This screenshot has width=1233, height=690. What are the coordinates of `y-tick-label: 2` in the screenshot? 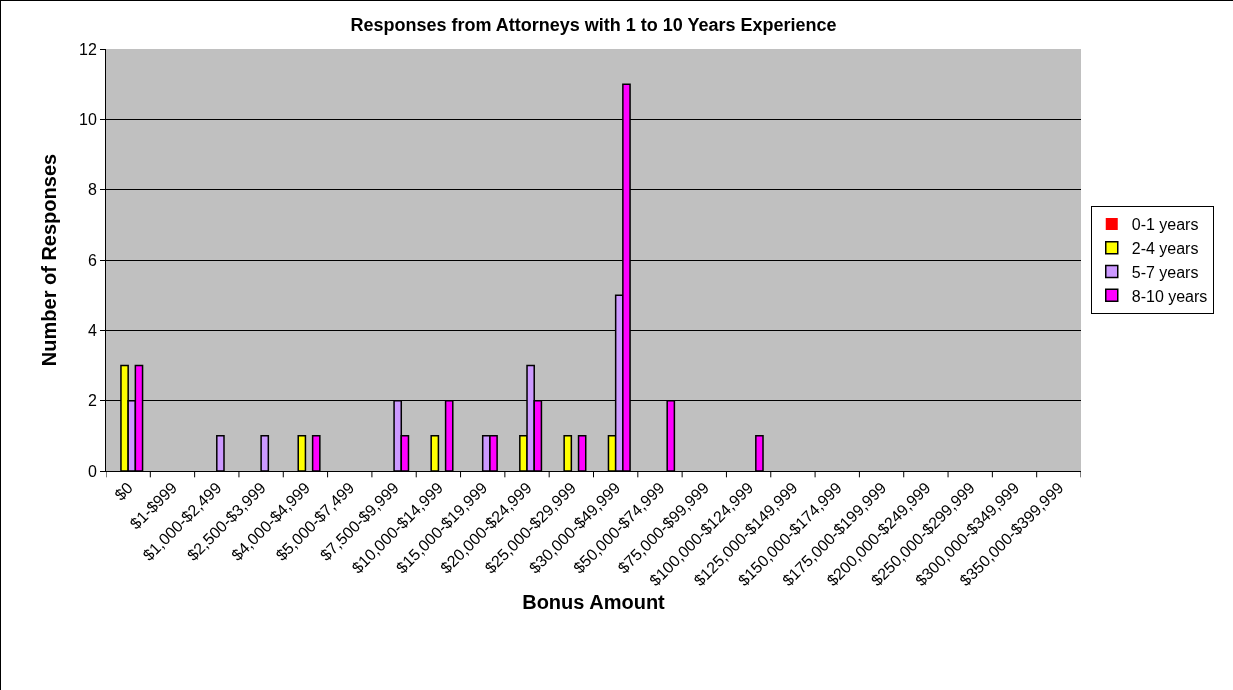 It's located at (92, 401).